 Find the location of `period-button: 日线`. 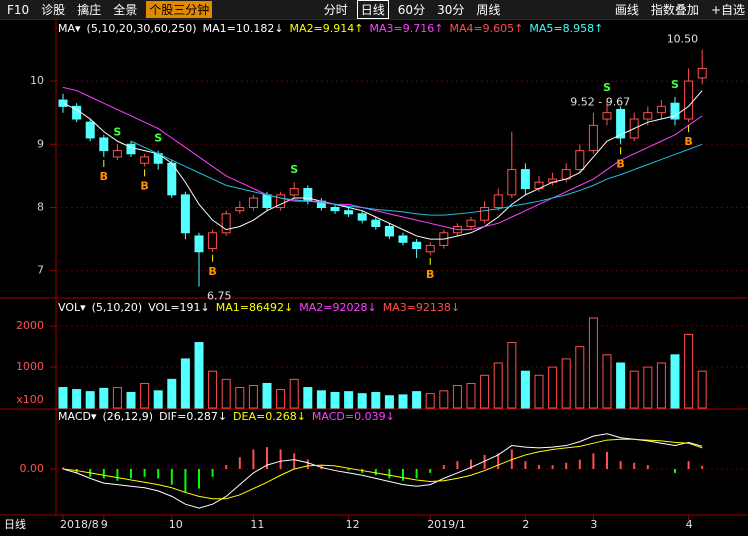

period-button: 日线 is located at coordinates (372, 9).